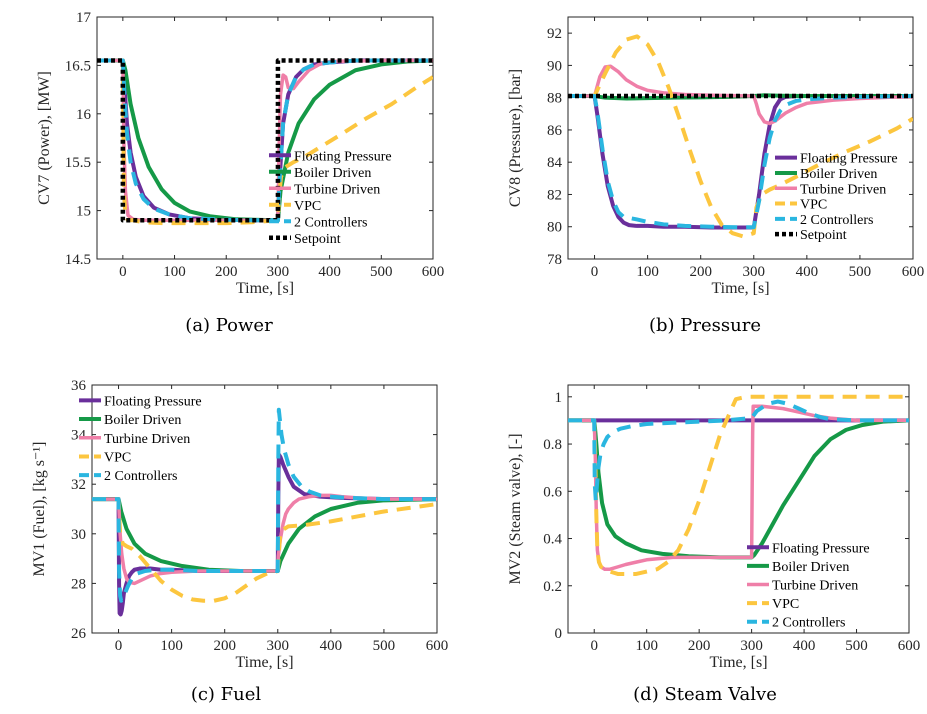 Image resolution: width=927 pixels, height=714 pixels. I want to click on series-line-setpoint, so click(265, 140).